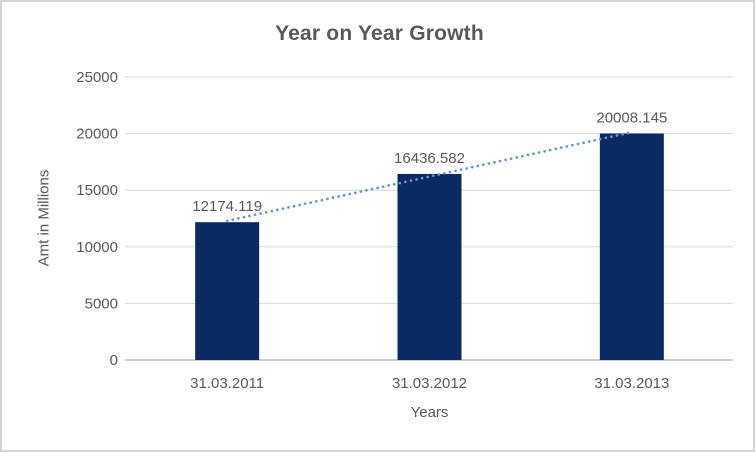 The image size is (755, 452). What do you see at coordinates (429, 383) in the screenshot?
I see `category-label: 31.03.2012` at bounding box center [429, 383].